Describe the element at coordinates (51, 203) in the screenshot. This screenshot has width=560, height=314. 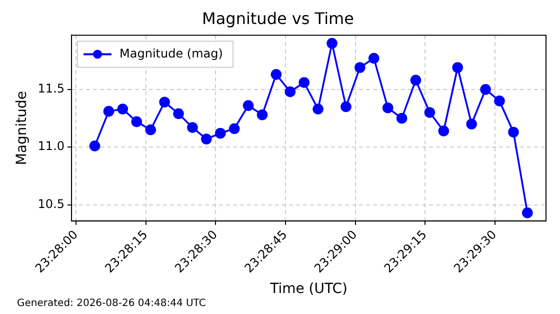
I see `y-tick-label: 10.5` at that location.